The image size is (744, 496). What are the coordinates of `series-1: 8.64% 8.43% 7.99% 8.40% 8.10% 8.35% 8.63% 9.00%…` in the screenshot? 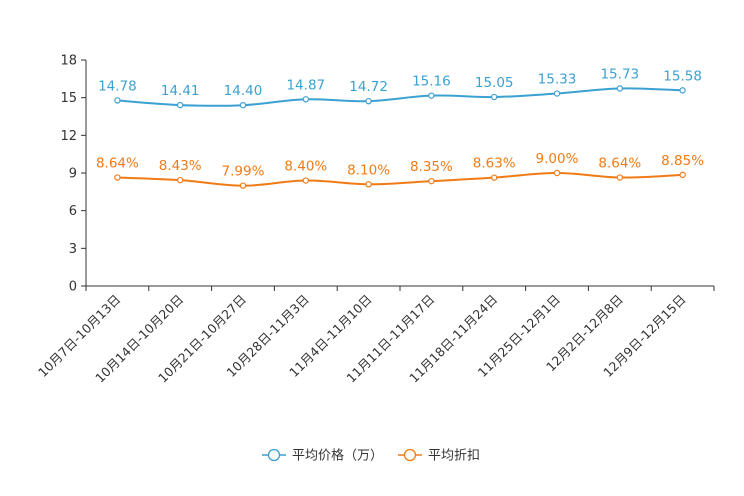 It's located at (400, 170).